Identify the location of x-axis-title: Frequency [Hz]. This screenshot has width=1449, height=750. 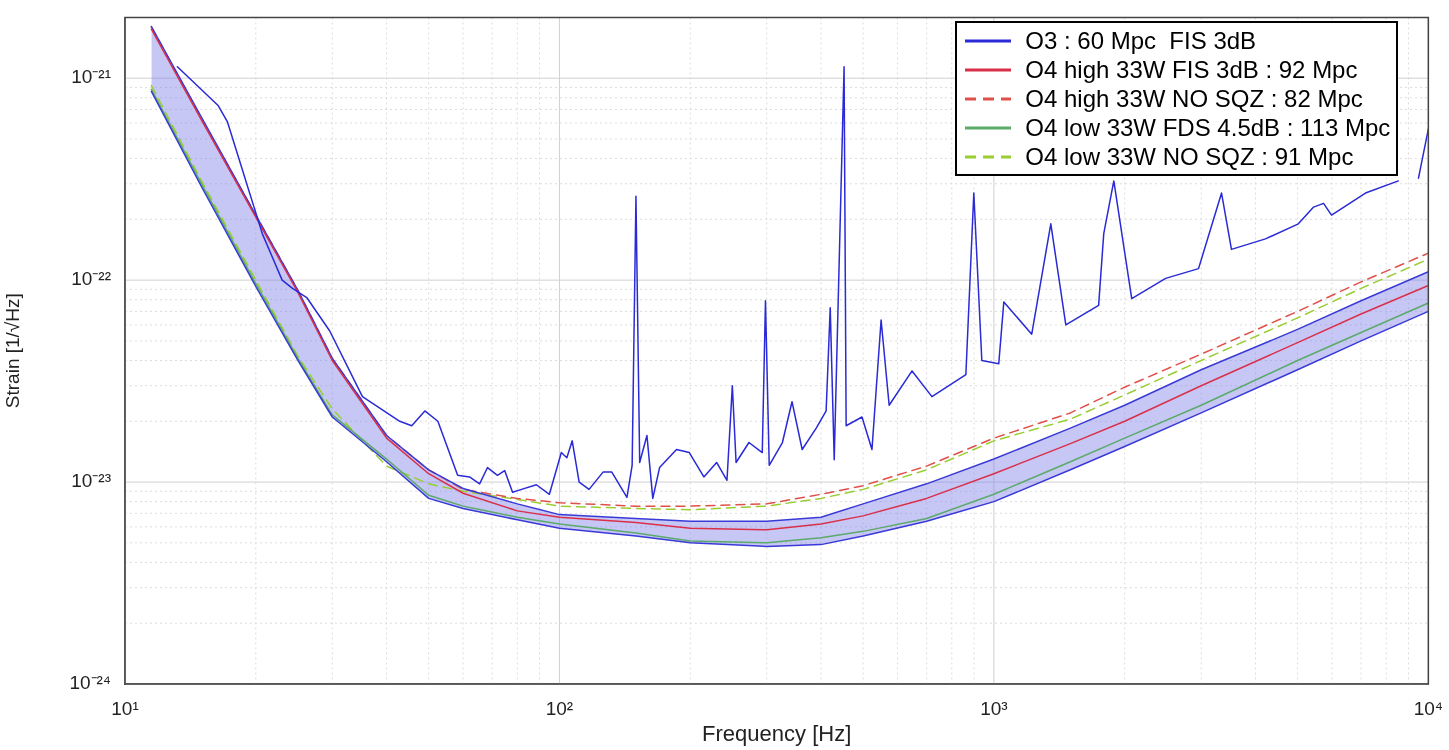
(777, 733).